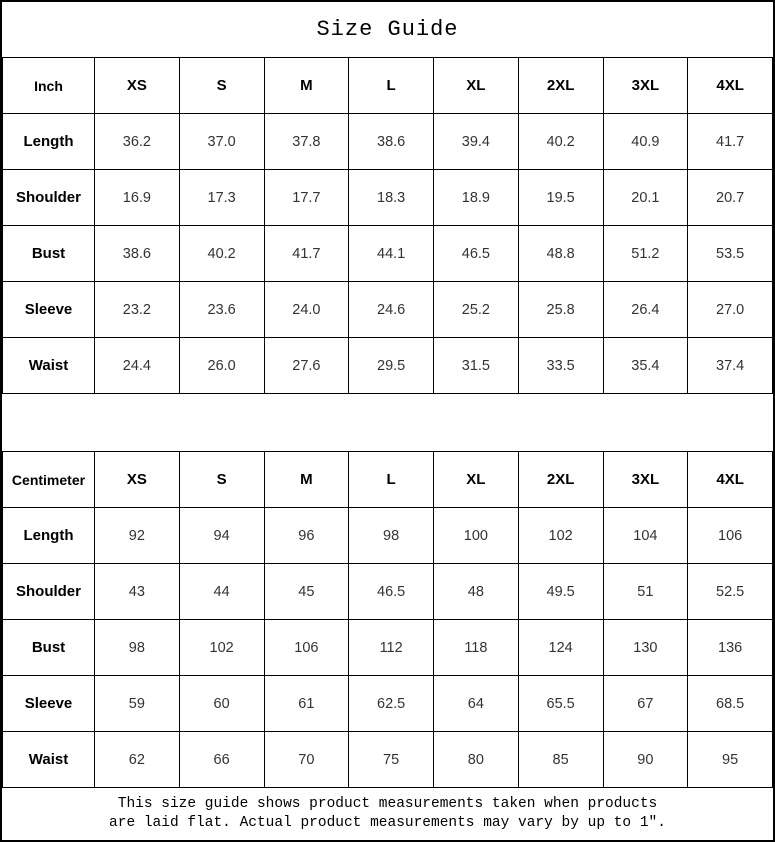  Describe the element at coordinates (221, 591) in the screenshot. I see `measurement-value-cell: 44` at that location.